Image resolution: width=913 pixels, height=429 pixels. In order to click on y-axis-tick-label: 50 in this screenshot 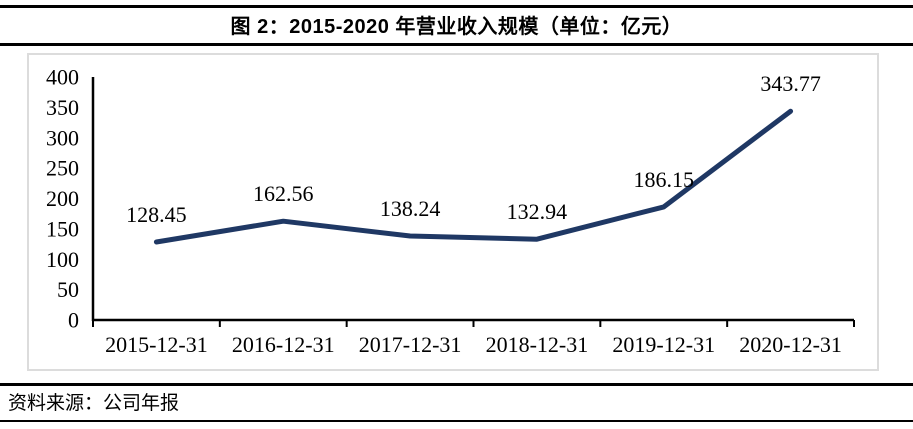, I will do `click(68, 289)`.